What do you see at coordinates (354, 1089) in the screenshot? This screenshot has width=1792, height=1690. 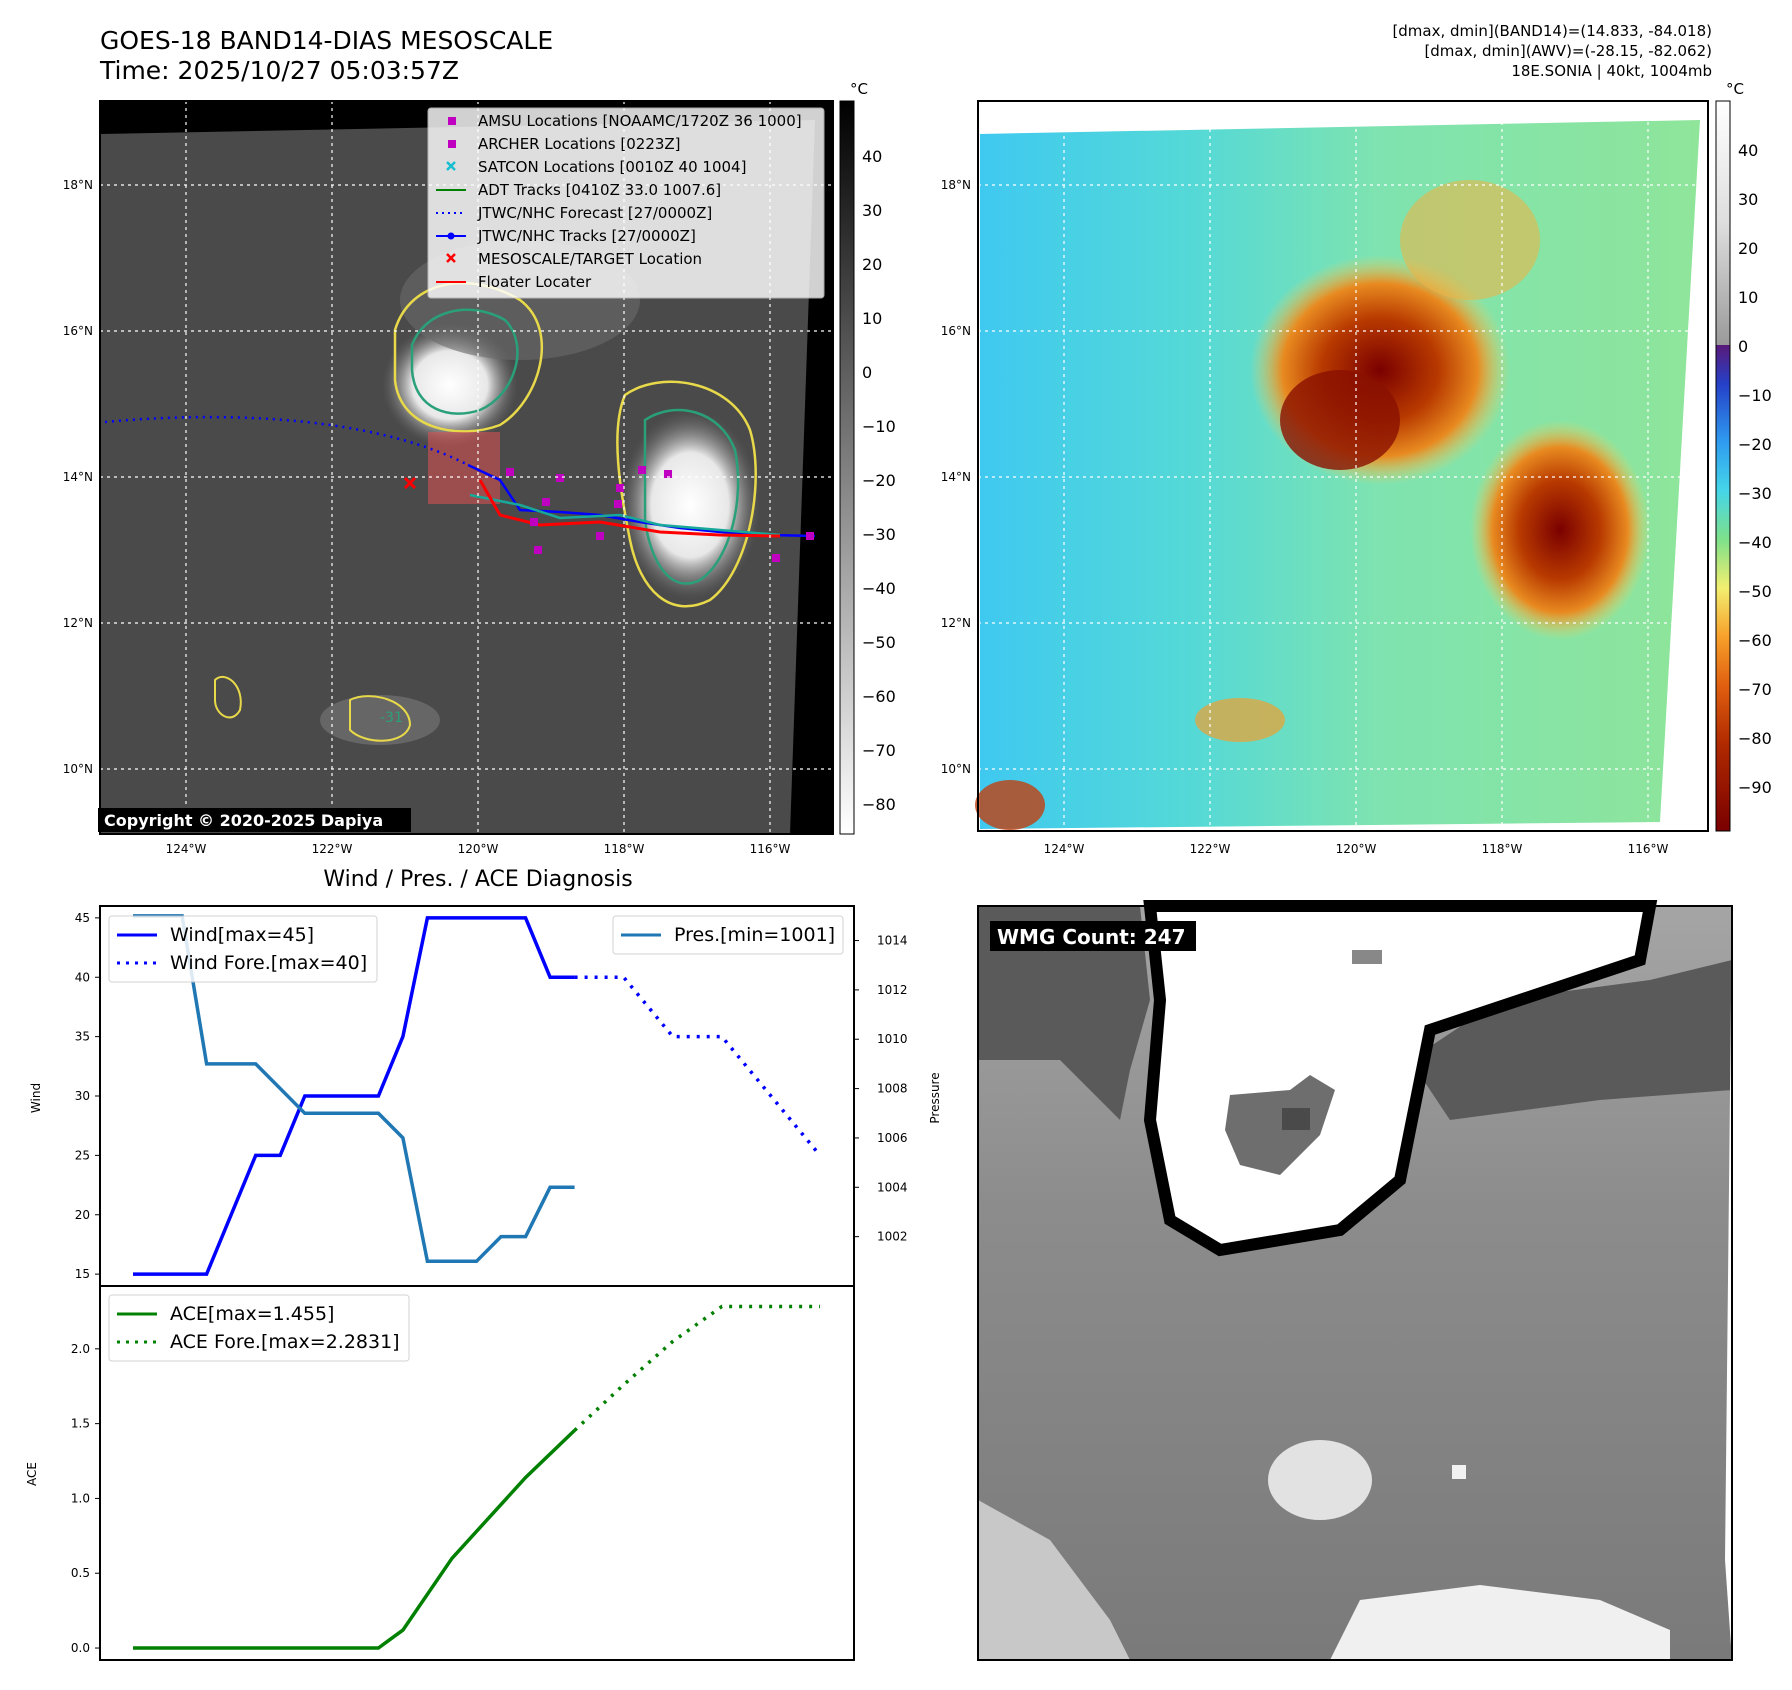 I see `pressure-series-line` at bounding box center [354, 1089].